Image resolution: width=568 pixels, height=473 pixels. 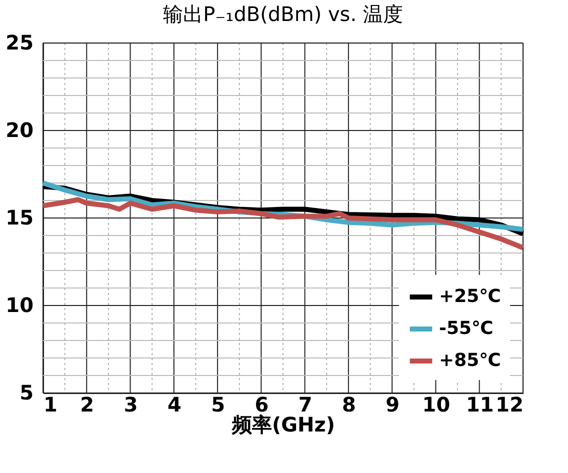 What do you see at coordinates (51, 404) in the screenshot?
I see `x-tick-label: 1` at bounding box center [51, 404].